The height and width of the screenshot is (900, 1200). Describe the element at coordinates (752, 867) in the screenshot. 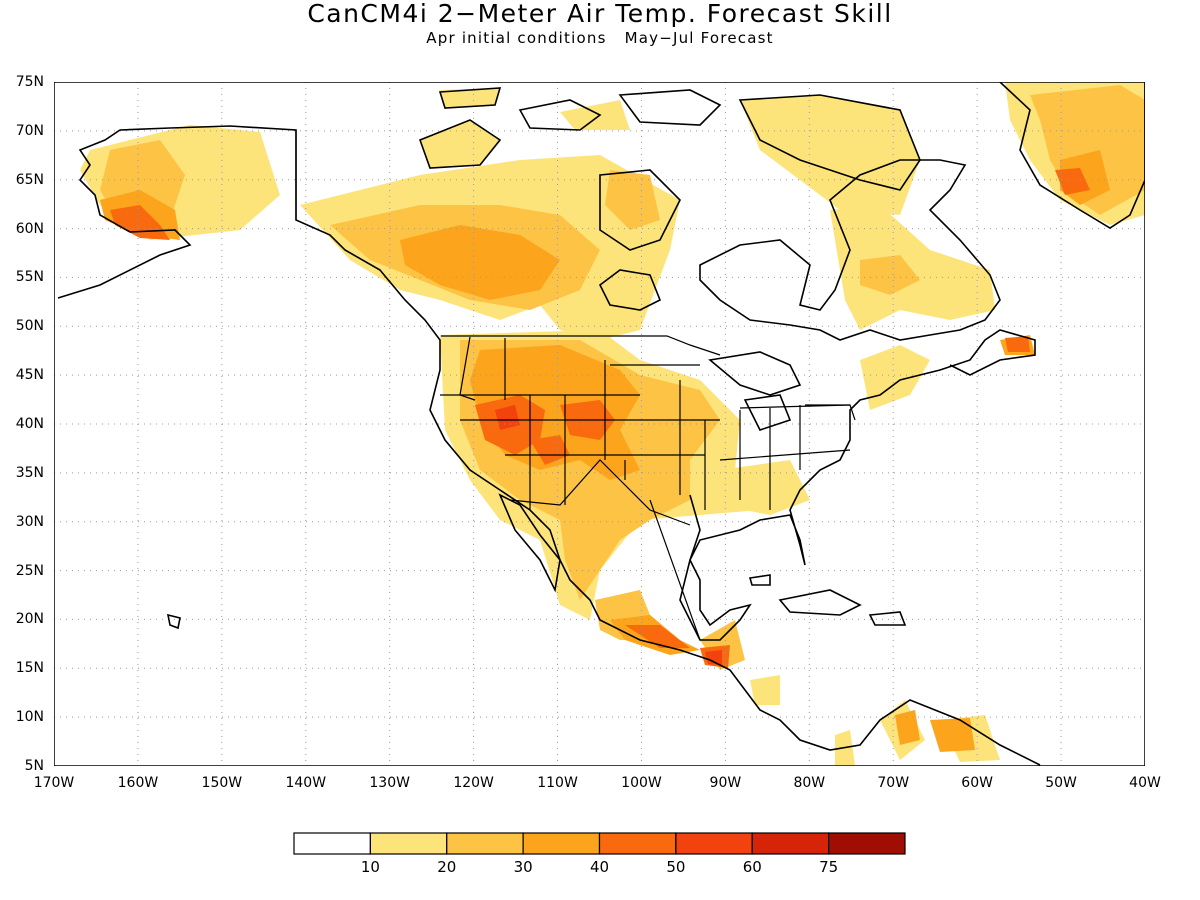

I see `colorbar-tick-label: 60` at that location.